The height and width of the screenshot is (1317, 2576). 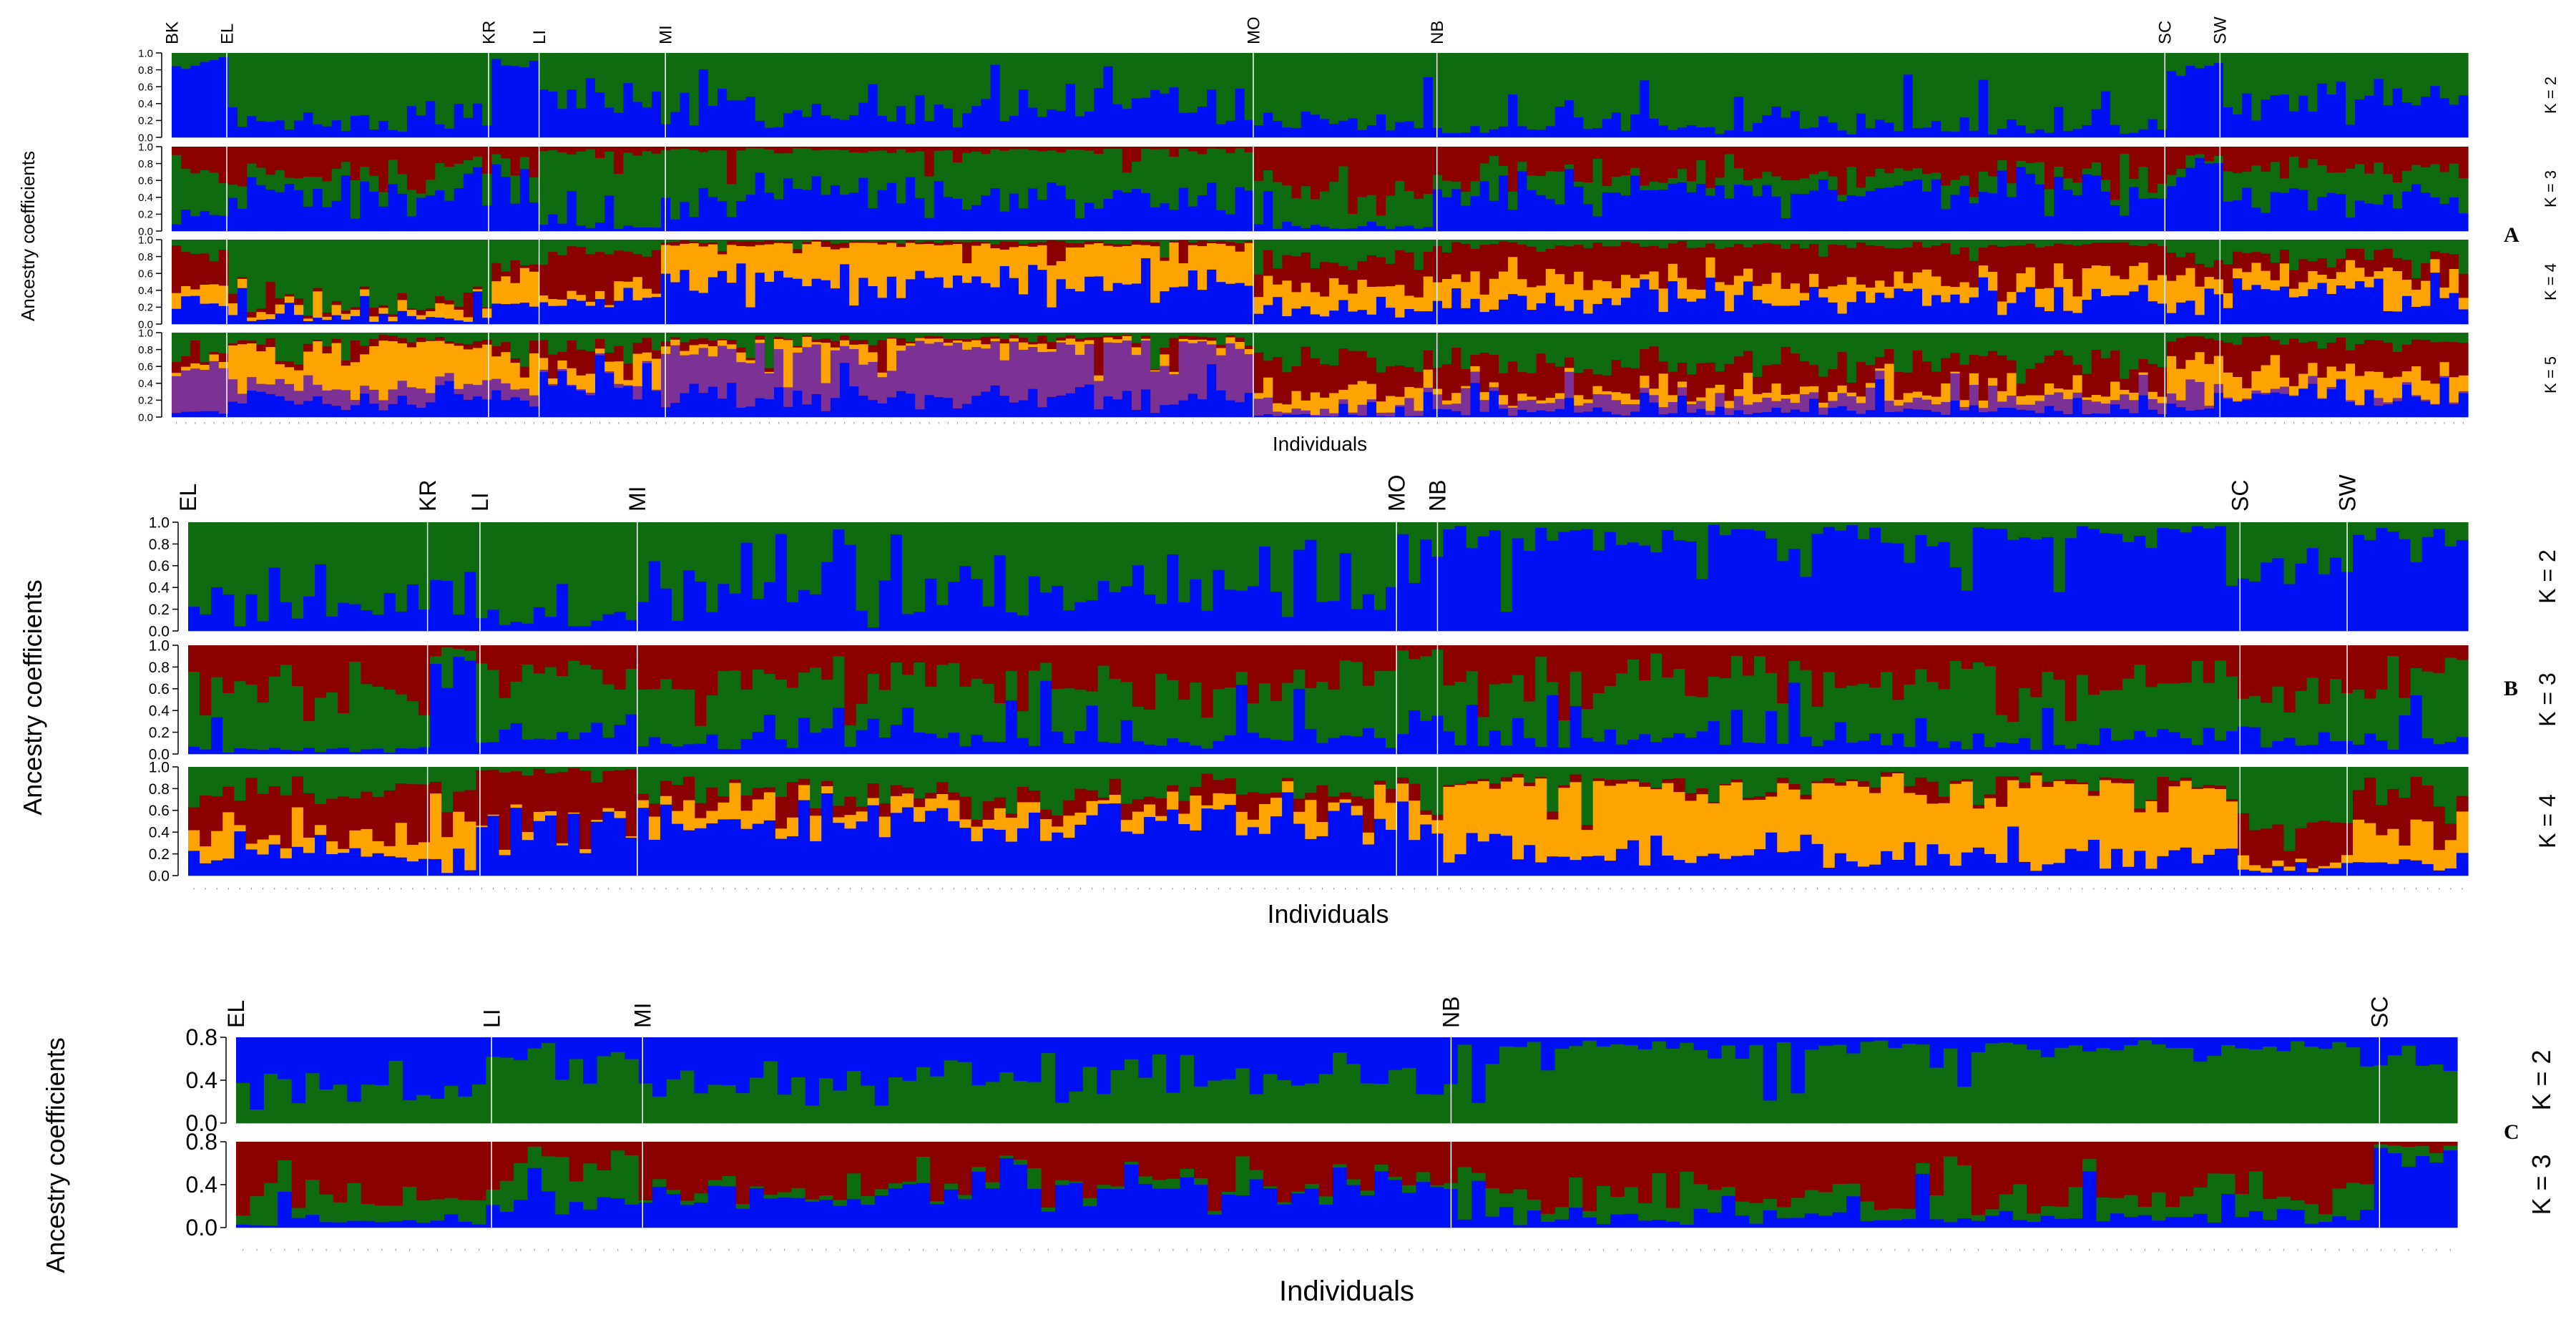 What do you see at coordinates (159, 689) in the screenshot?
I see `y-tick-label: 0.6` at bounding box center [159, 689].